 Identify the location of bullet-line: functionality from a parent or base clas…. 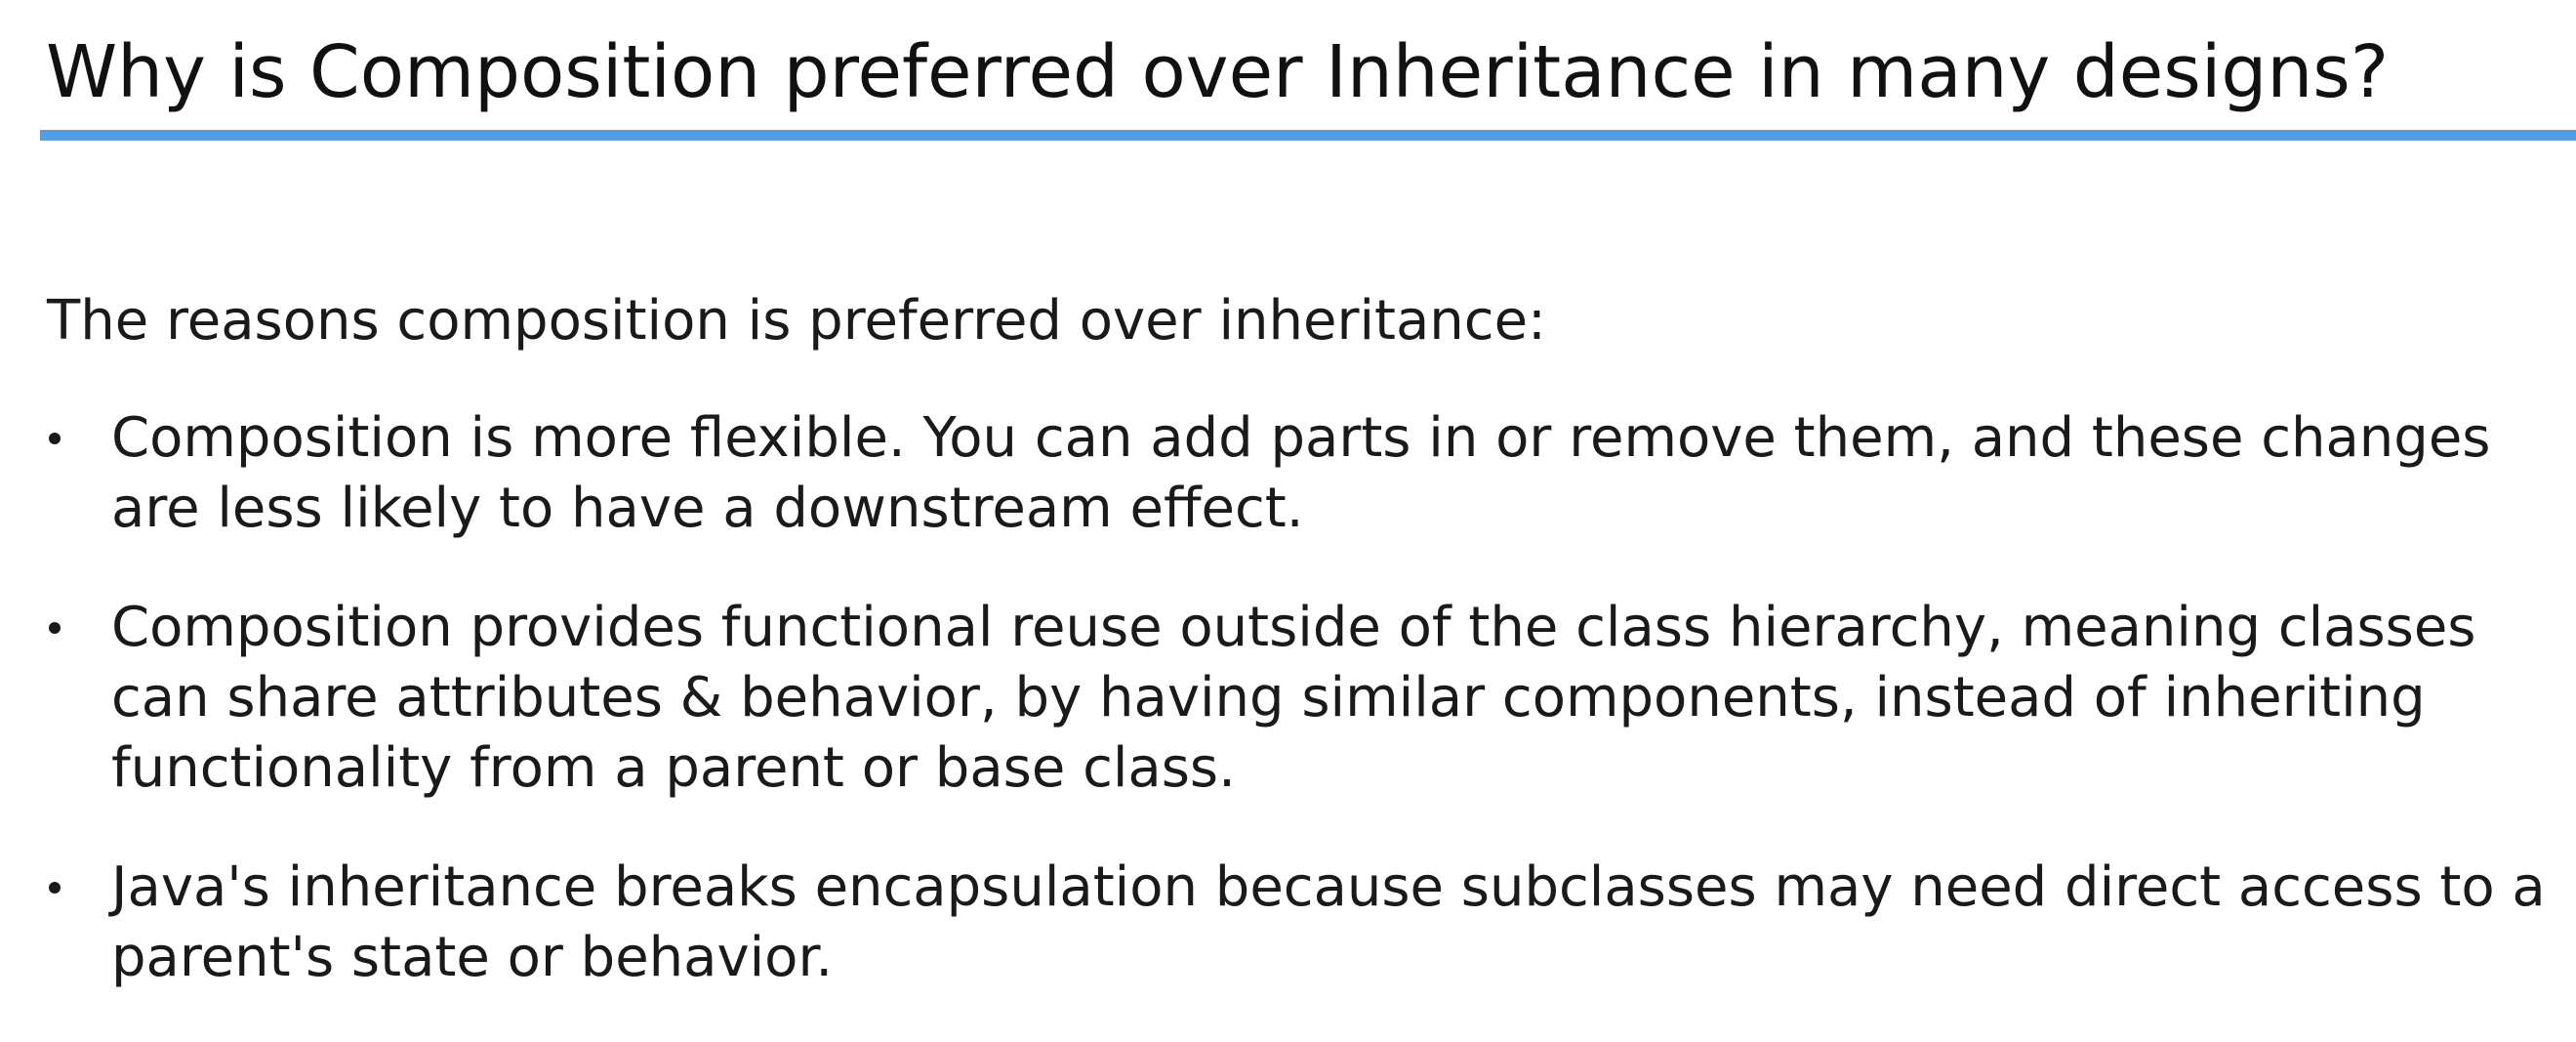
(673, 768).